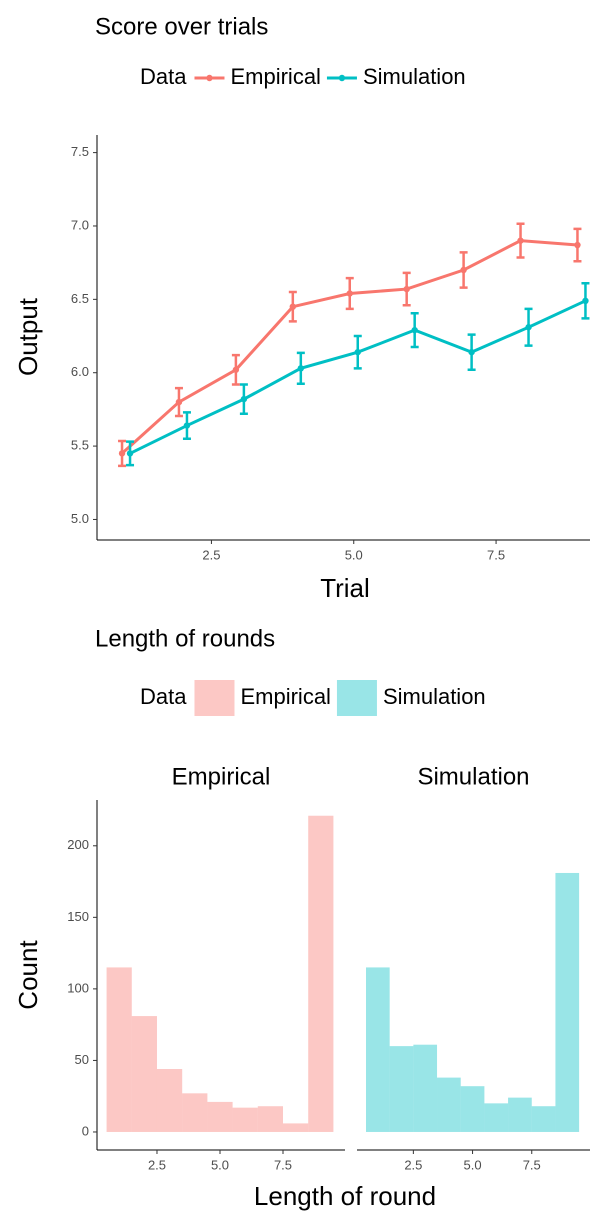  Describe the element at coordinates (473, 776) in the screenshot. I see `facet-label: Simulation` at that location.